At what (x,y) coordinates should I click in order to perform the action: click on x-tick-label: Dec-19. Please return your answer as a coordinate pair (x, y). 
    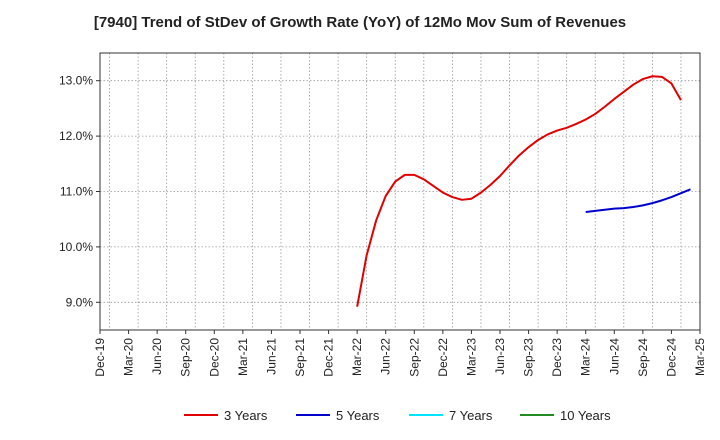
    Looking at the image, I should click on (100, 357).